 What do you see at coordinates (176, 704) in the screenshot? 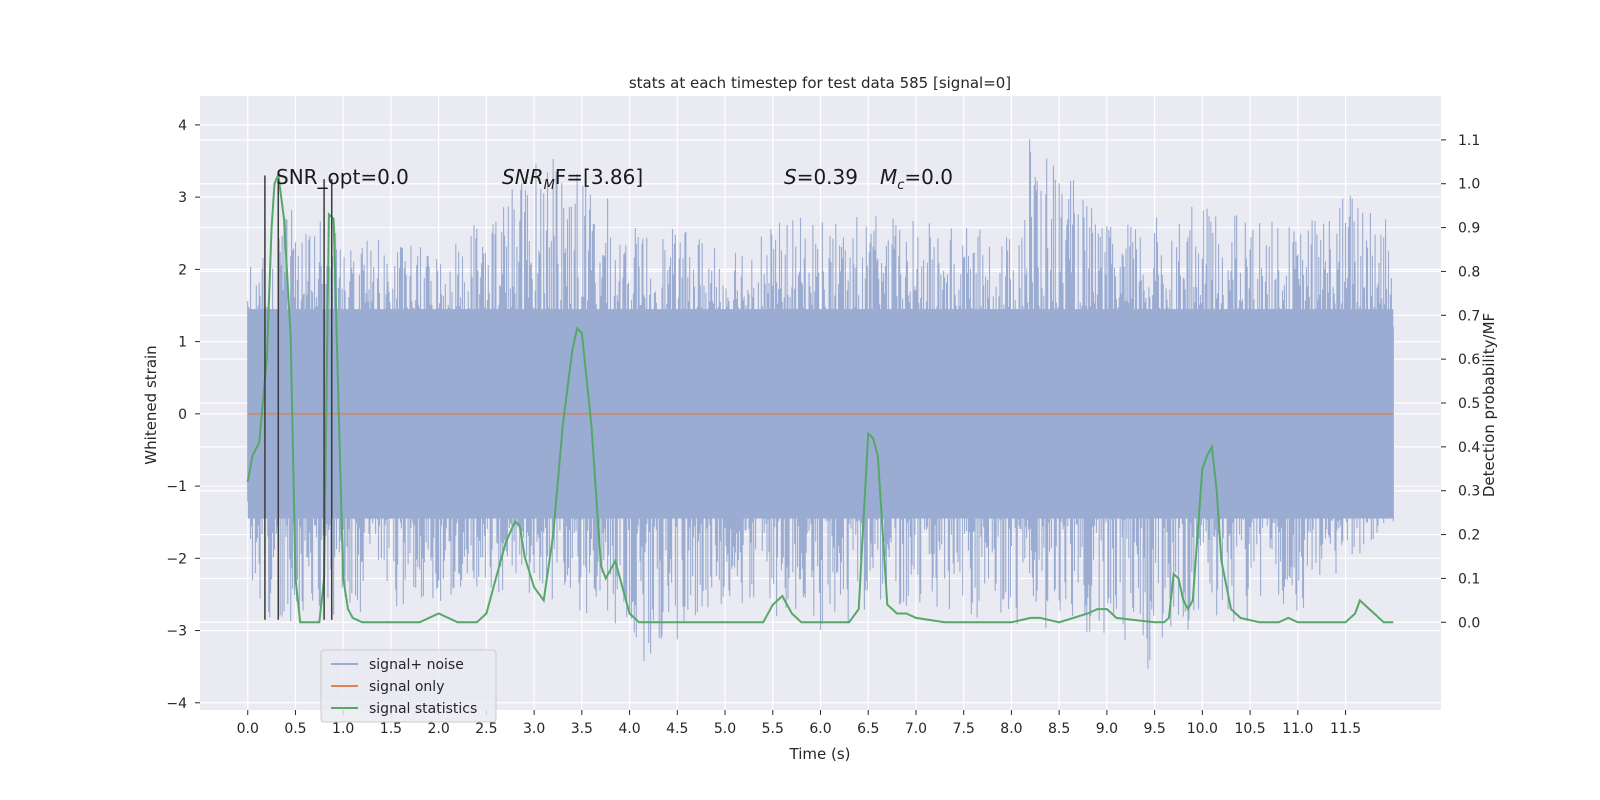
I see `y-tick-label-0: −4` at bounding box center [176, 704].